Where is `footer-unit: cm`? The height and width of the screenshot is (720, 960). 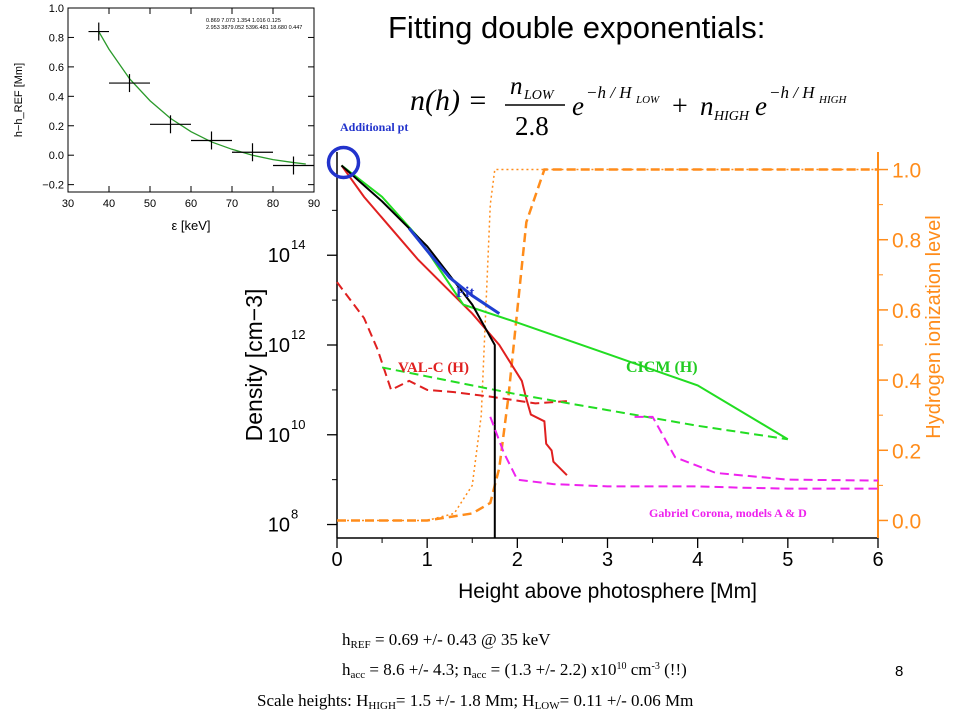 footer-unit: cm is located at coordinates (639, 669).